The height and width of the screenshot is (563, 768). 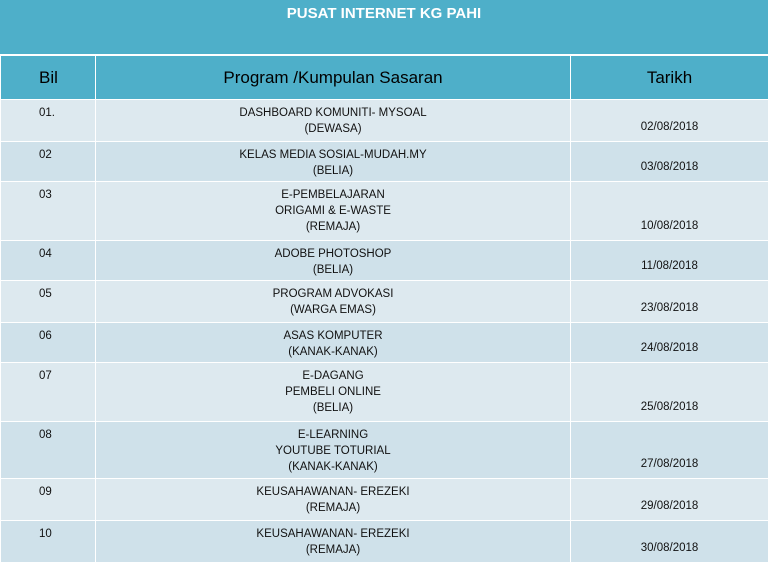 I want to click on cell-program: E-DAGANG PEMBELI ONLINE (BELIA), so click(x=333, y=392).